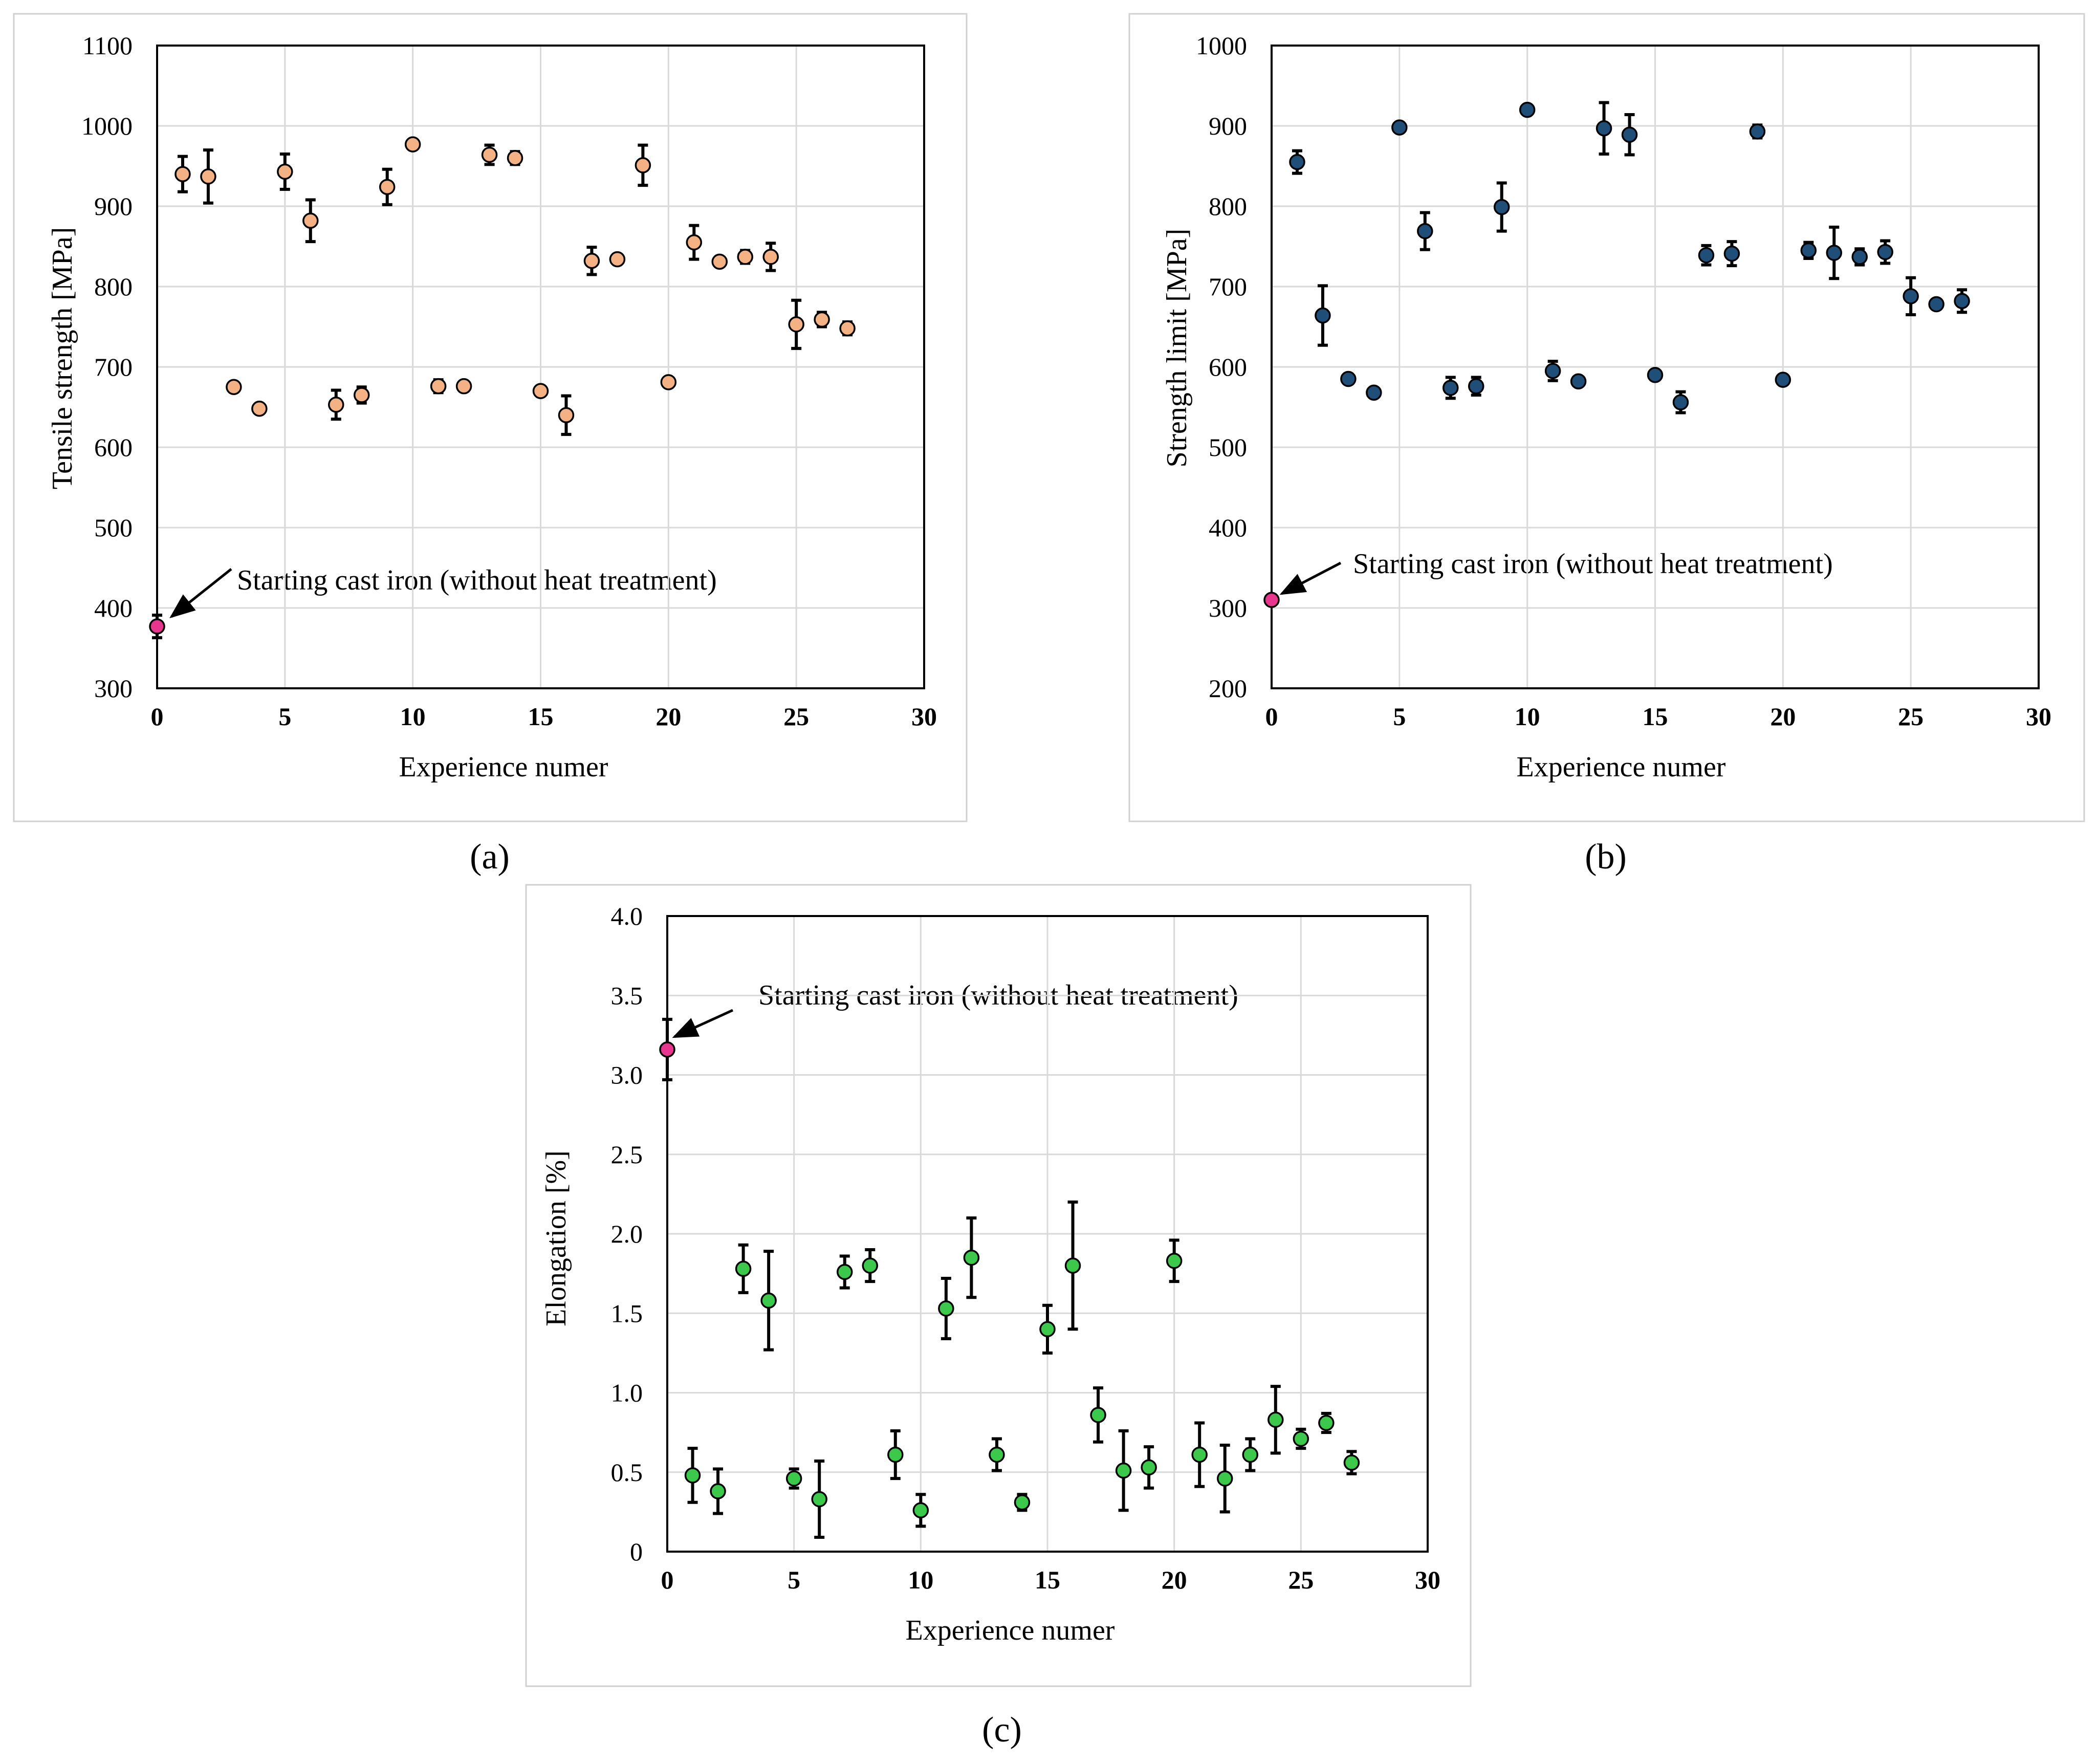  Describe the element at coordinates (1221, 45) in the screenshot. I see `chart-b-ytick-label: 1000` at that location.